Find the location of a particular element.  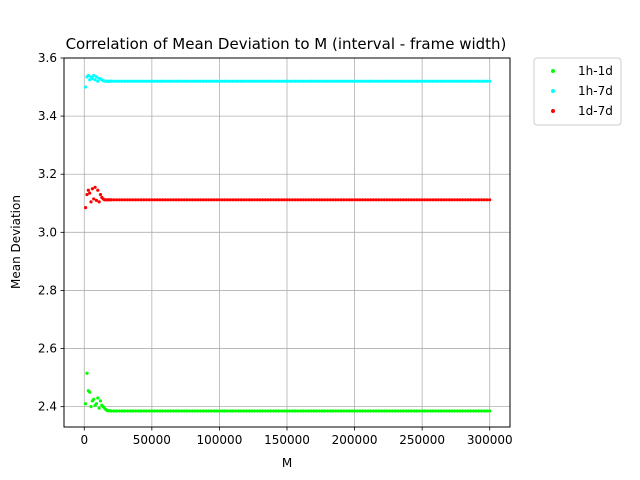

y-tick-label: 2.6 is located at coordinates (47, 349).